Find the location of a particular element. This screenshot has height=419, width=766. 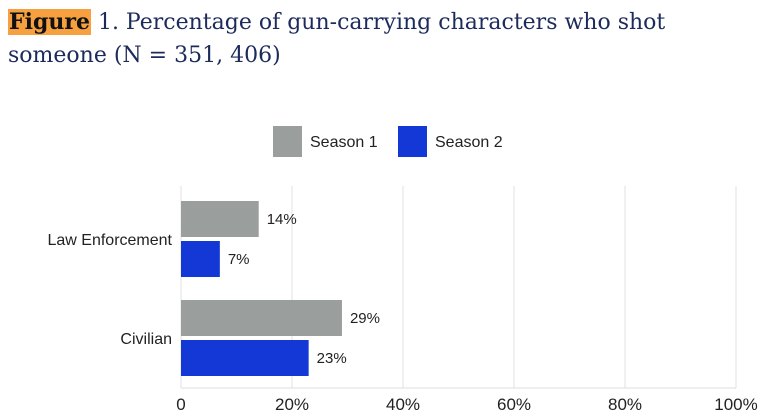

figure-label: Figure is located at coordinates (49, 22).